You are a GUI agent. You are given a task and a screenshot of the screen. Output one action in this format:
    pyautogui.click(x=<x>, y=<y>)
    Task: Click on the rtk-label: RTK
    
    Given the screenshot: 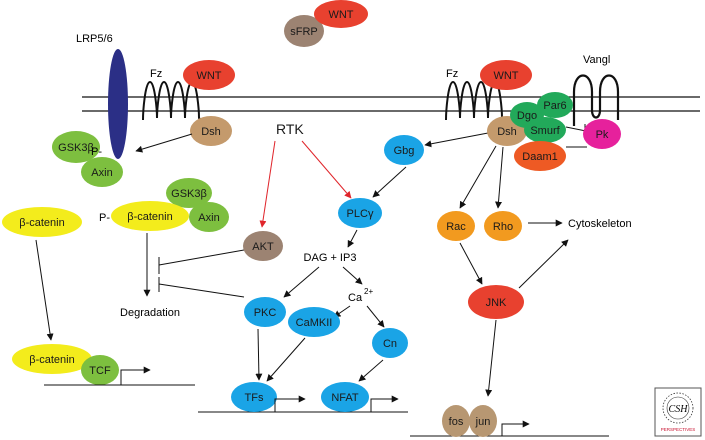 What is the action you would take?
    pyautogui.click(x=290, y=129)
    